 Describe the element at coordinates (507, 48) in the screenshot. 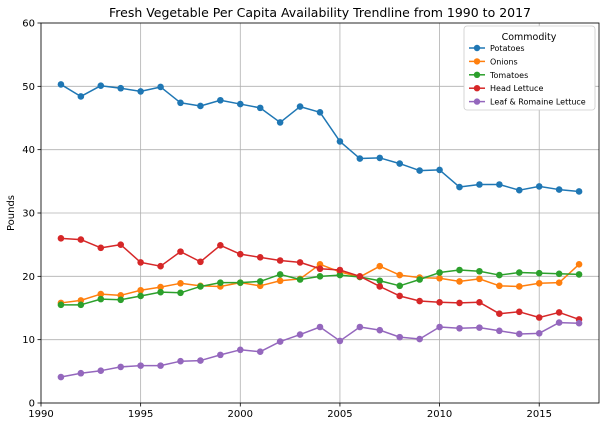

I see `legend-label: Potatoes` at that location.